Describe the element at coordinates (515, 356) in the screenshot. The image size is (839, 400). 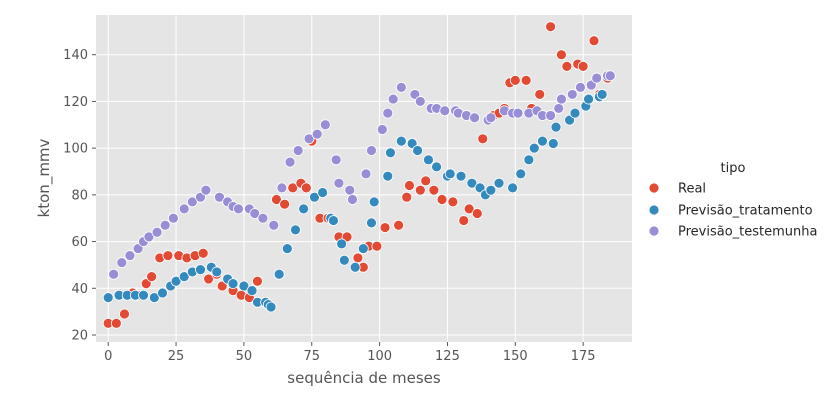
I see `x-tick-label: 150` at that location.